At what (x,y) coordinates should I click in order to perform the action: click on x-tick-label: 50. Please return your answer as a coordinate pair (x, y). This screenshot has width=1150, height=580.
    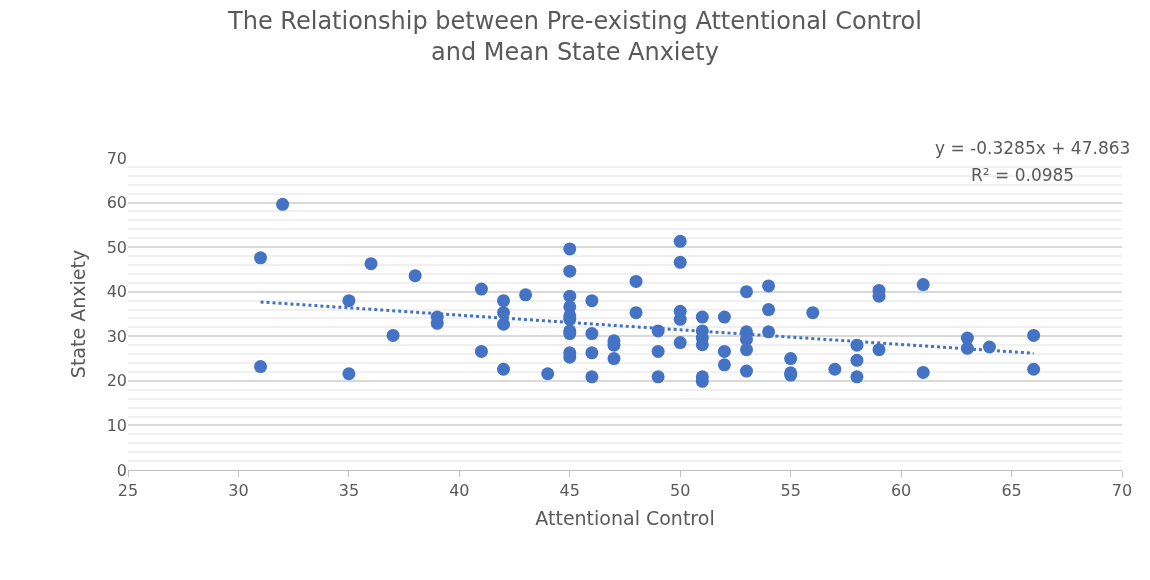
    Looking at the image, I should click on (680, 491).